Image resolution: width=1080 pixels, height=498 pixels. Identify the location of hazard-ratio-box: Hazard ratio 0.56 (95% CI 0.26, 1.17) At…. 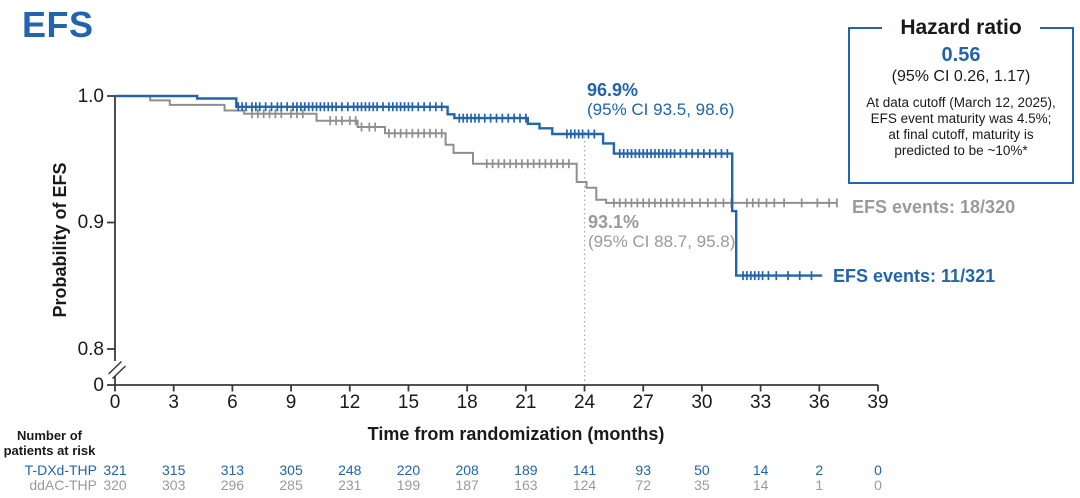
(961, 100).